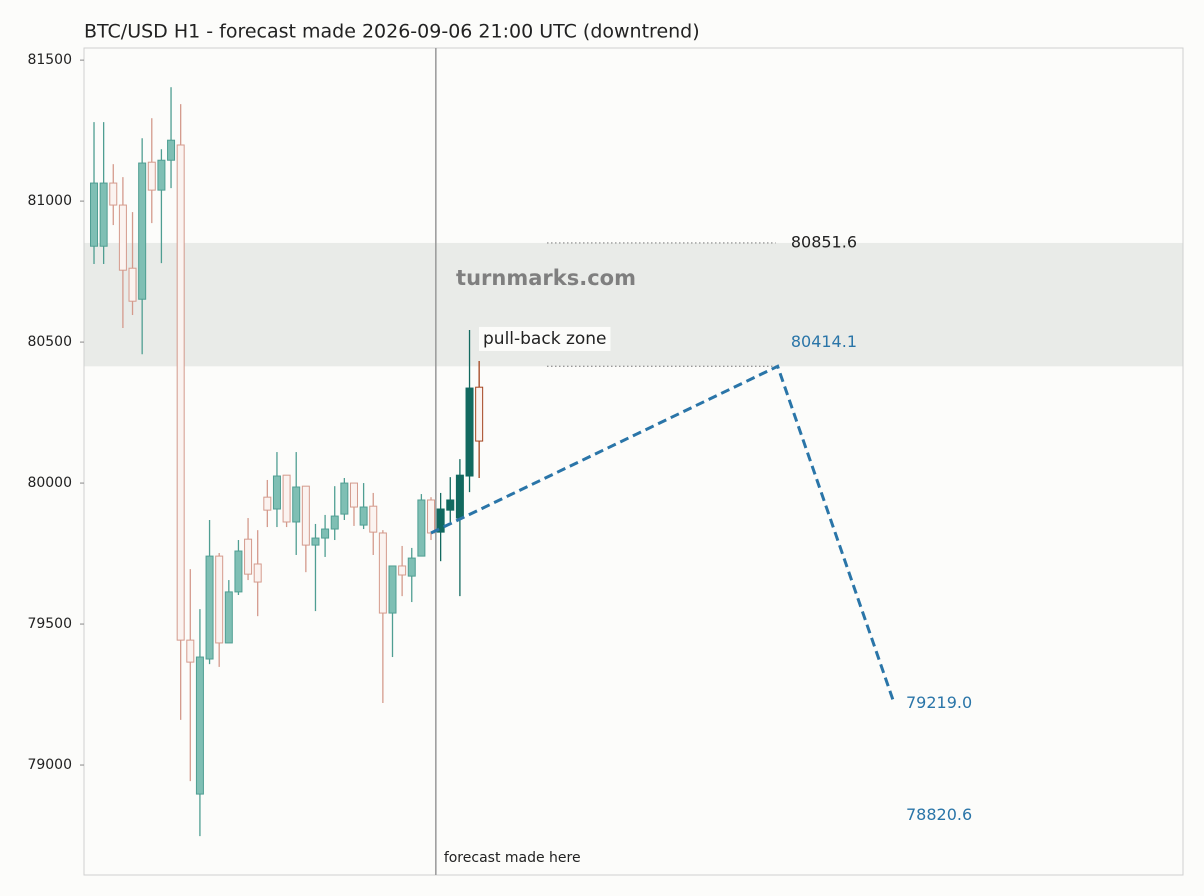 The height and width of the screenshot is (896, 1204). I want to click on y-tick-label: 79000, so click(49, 765).